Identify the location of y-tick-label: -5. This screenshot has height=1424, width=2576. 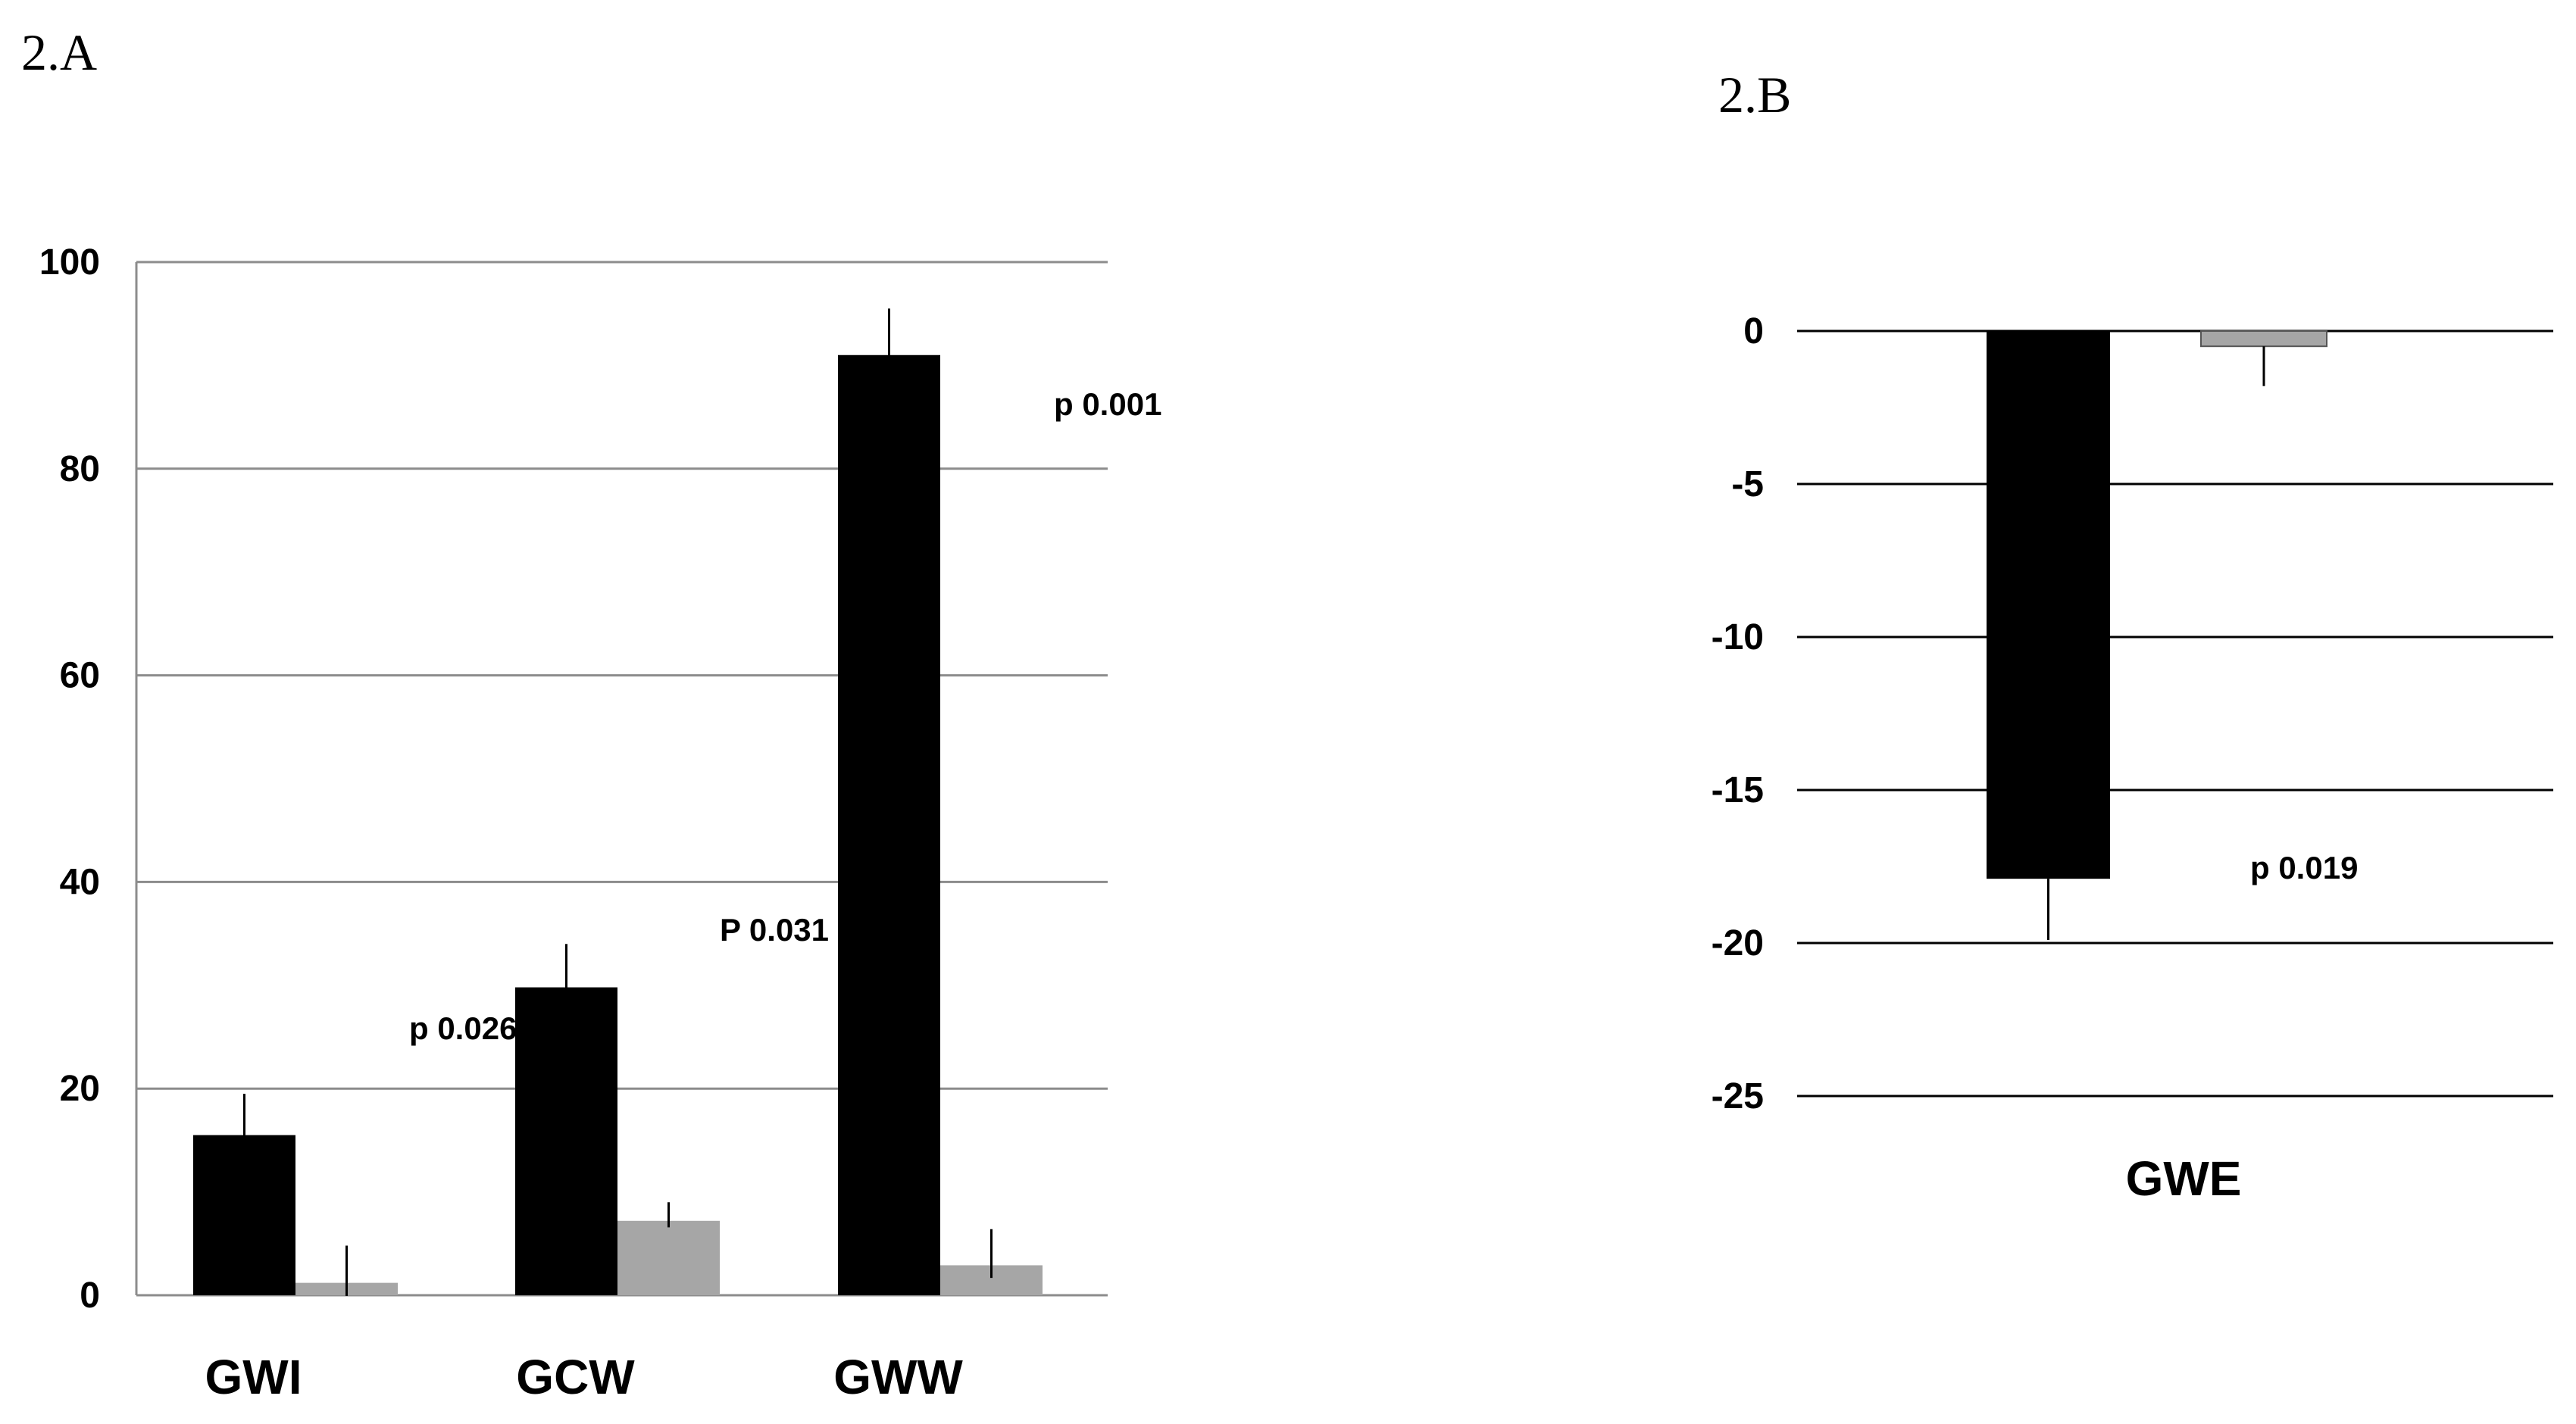
(1748, 484).